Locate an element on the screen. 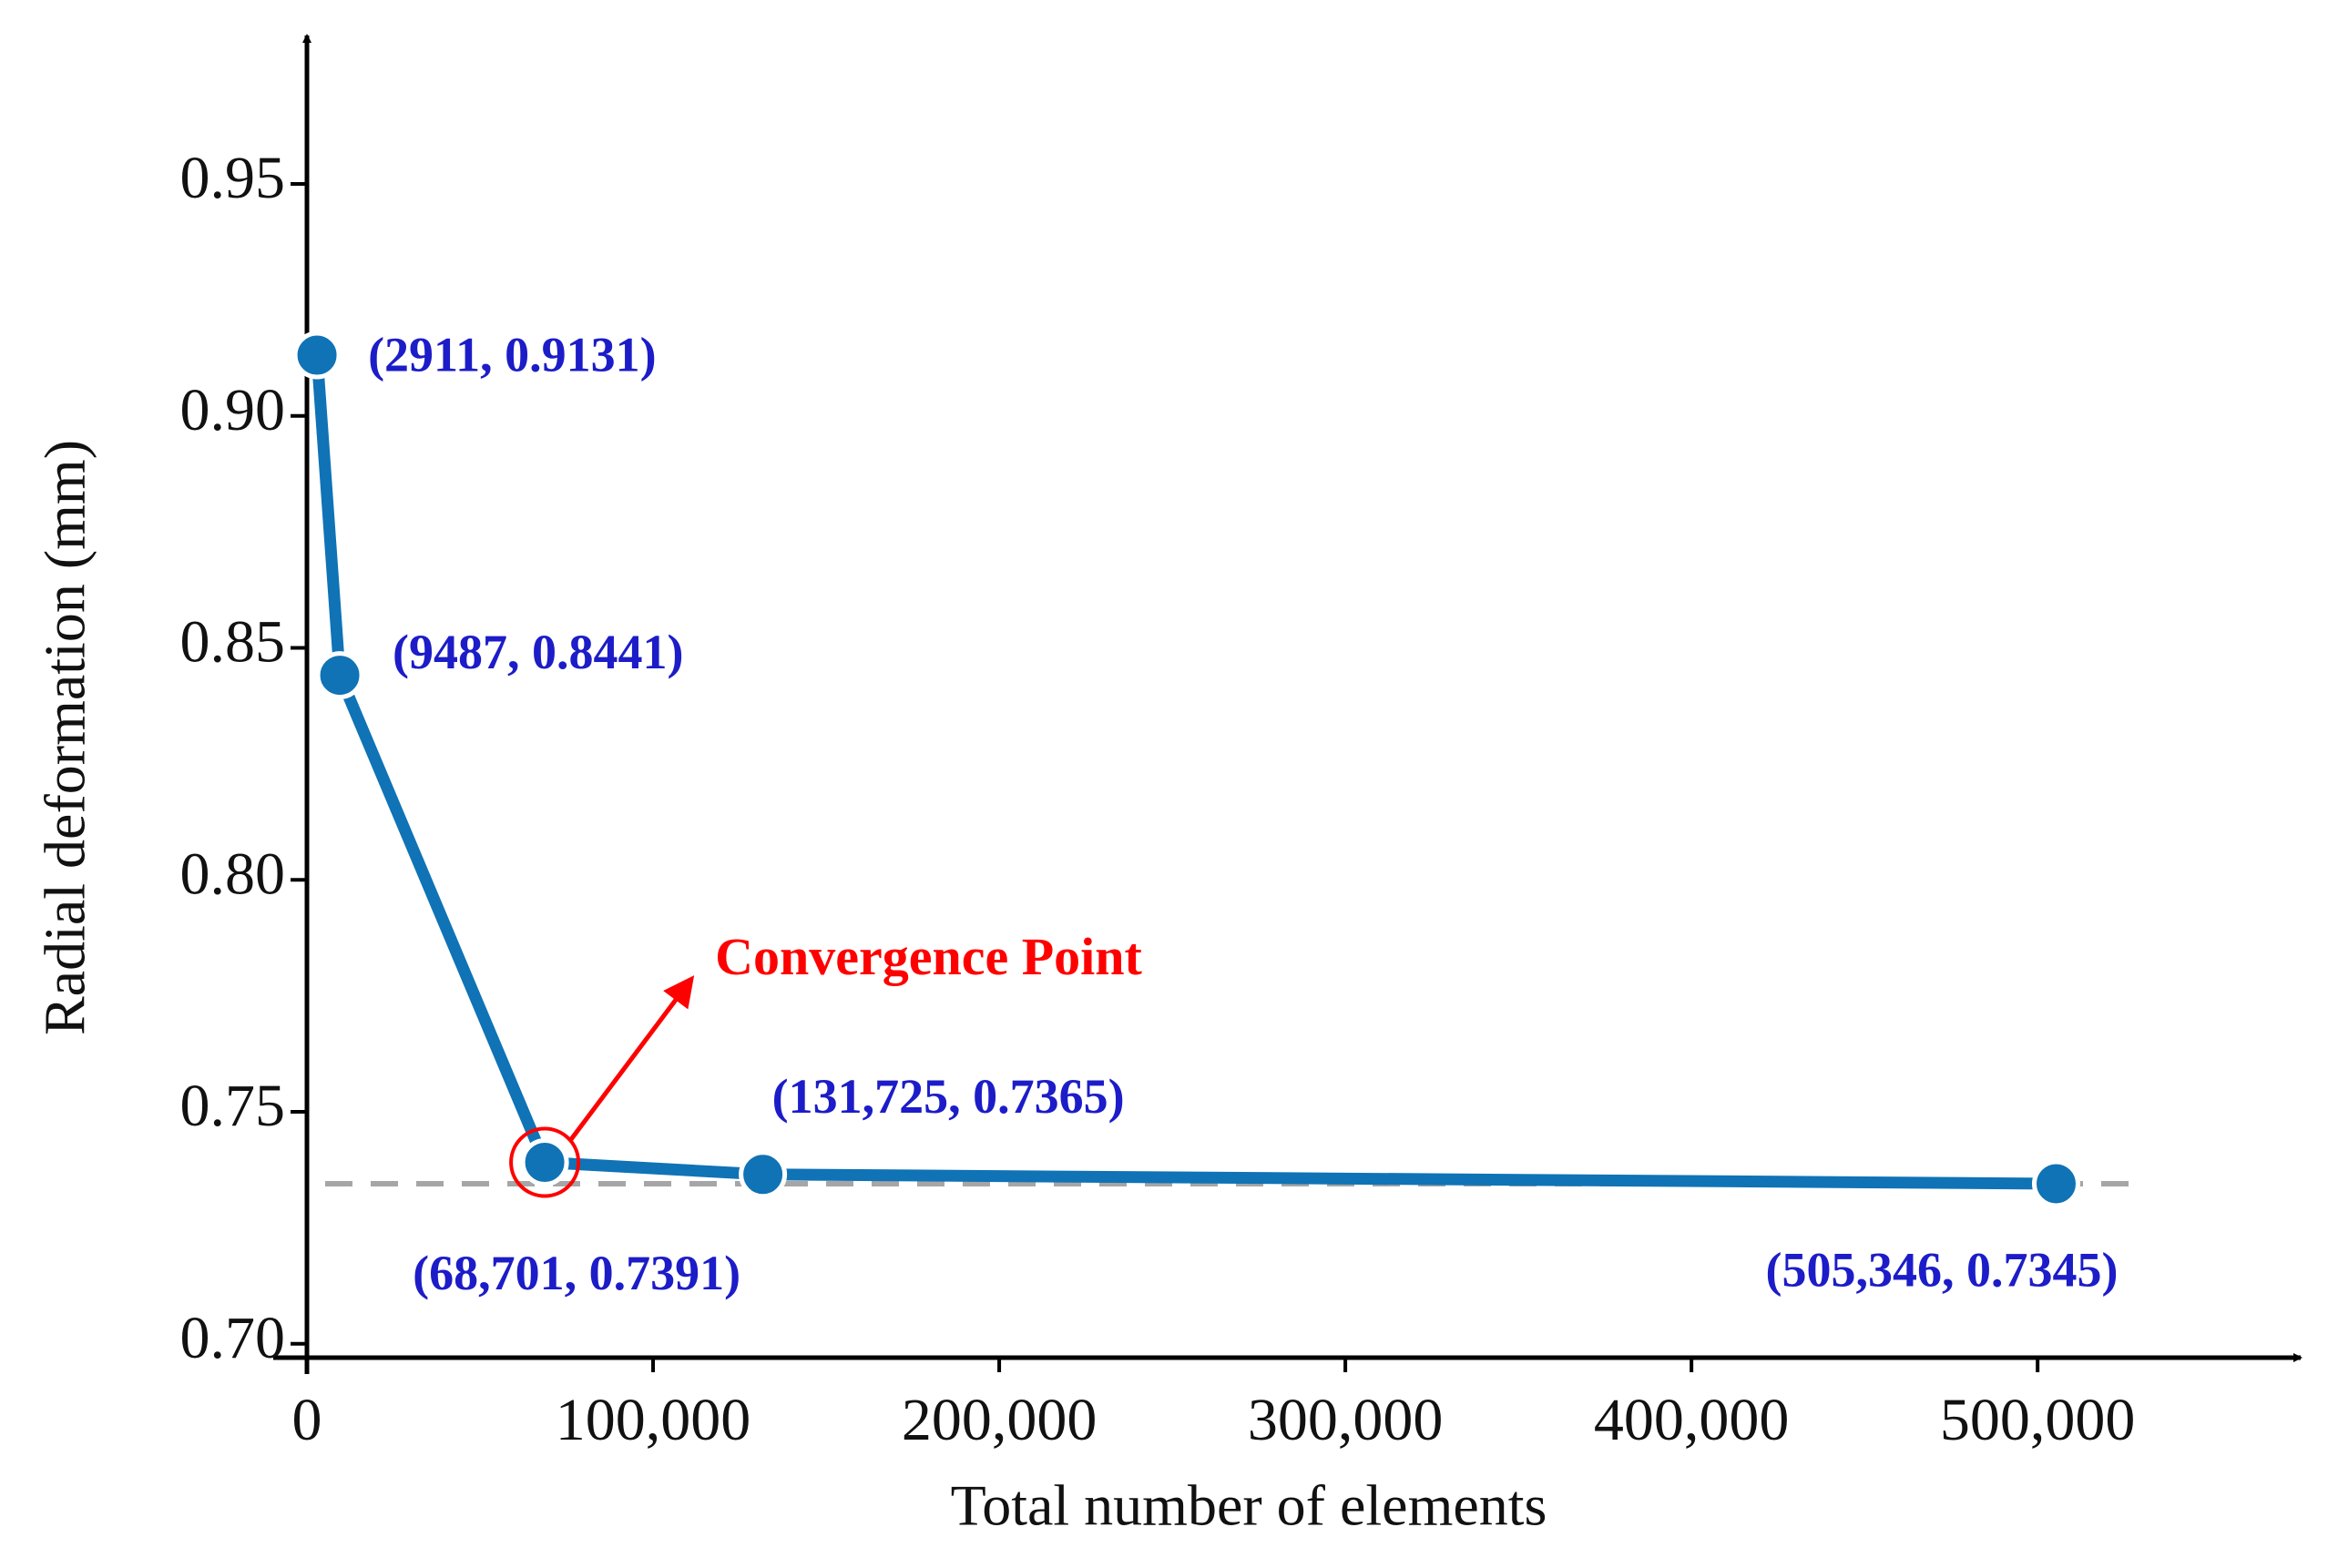 The width and height of the screenshot is (2328, 1568). x-tick-label: 100,000 is located at coordinates (654, 1420).